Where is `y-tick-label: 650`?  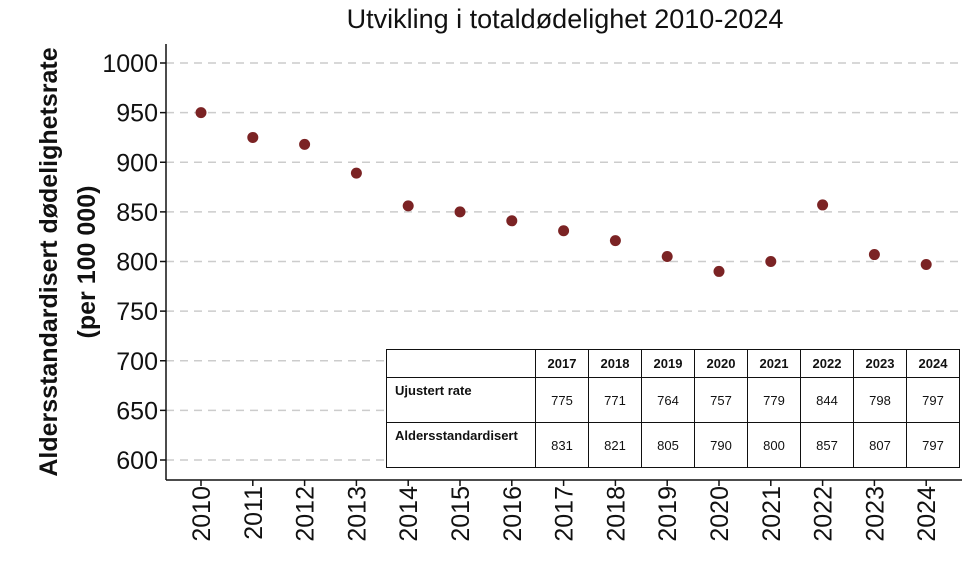
y-tick-label: 650 is located at coordinates (137, 411).